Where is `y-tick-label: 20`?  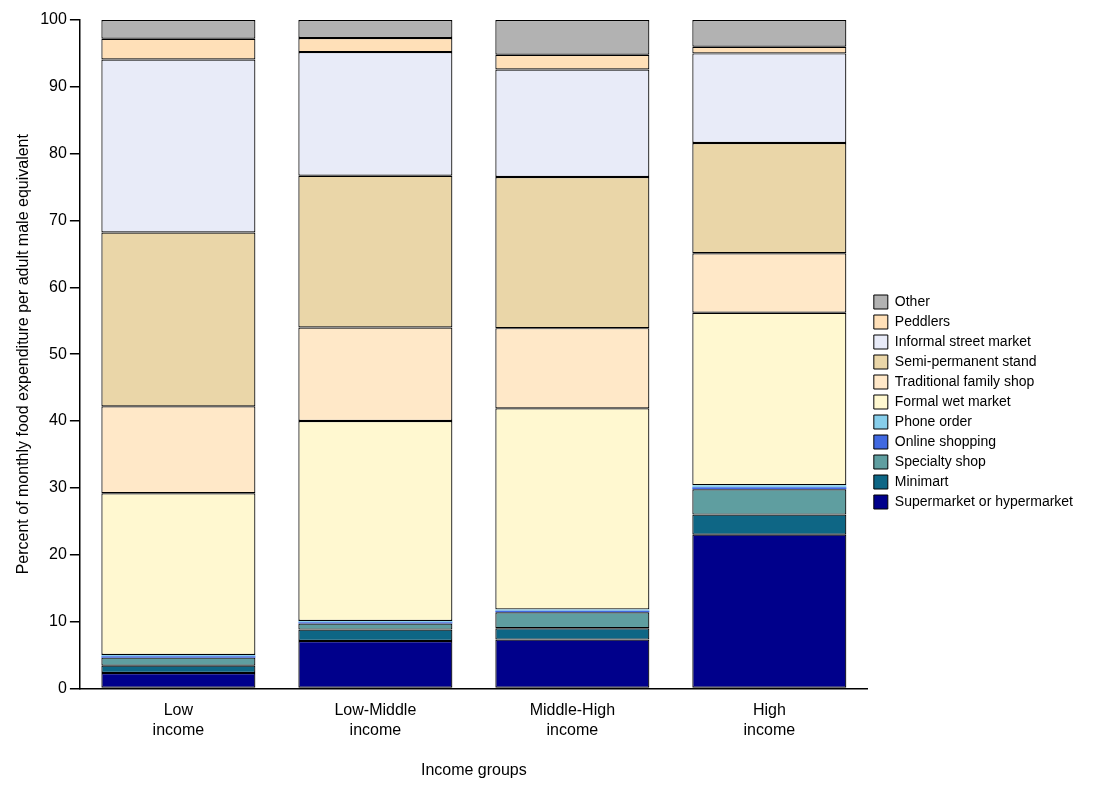 y-tick-label: 20 is located at coordinates (58, 554).